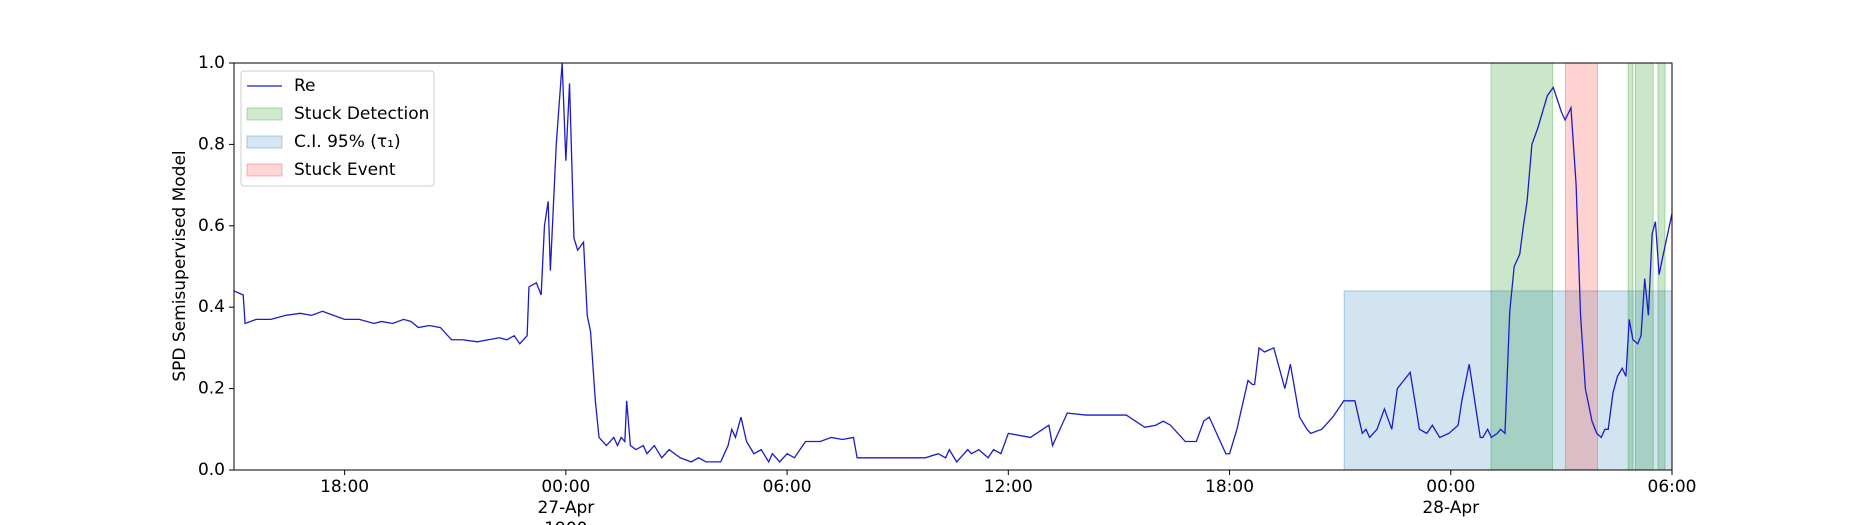 The width and height of the screenshot is (1850, 525). Describe the element at coordinates (211, 144) in the screenshot. I see `y-tick-label: 0.8` at that location.